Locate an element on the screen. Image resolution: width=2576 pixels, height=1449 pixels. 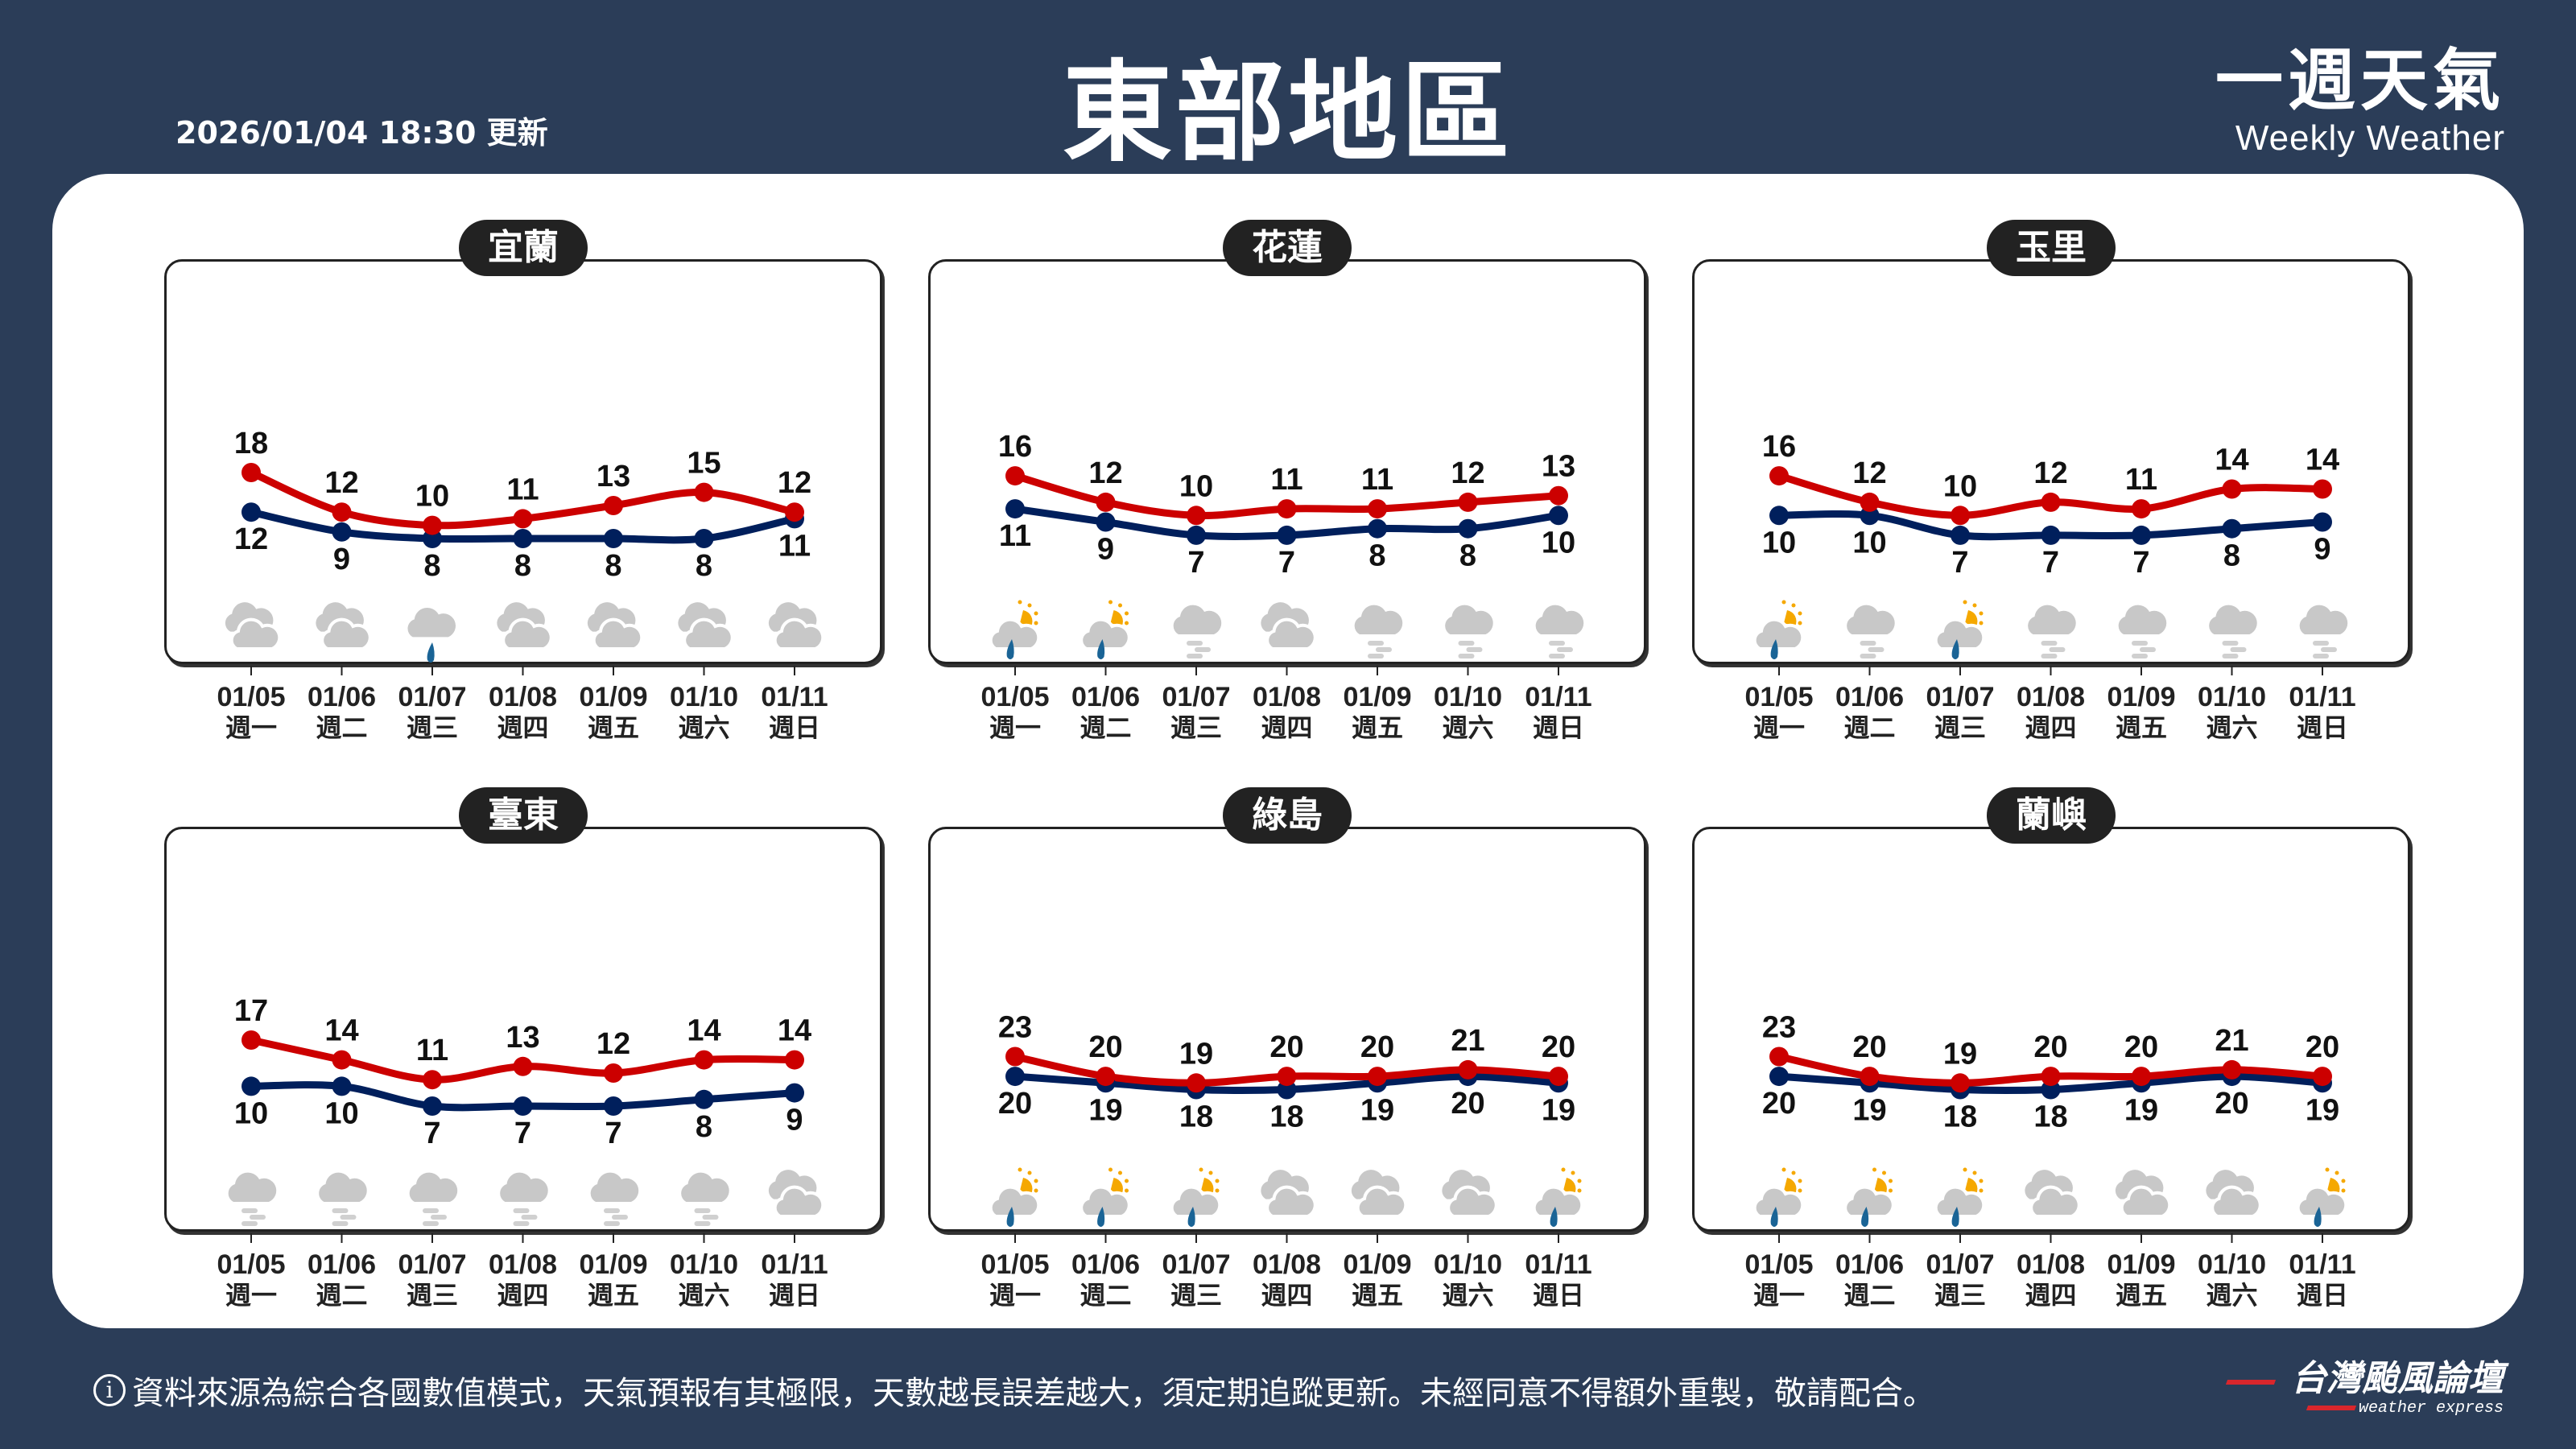
page-title: 東部地區 is located at coordinates (1288, 113).